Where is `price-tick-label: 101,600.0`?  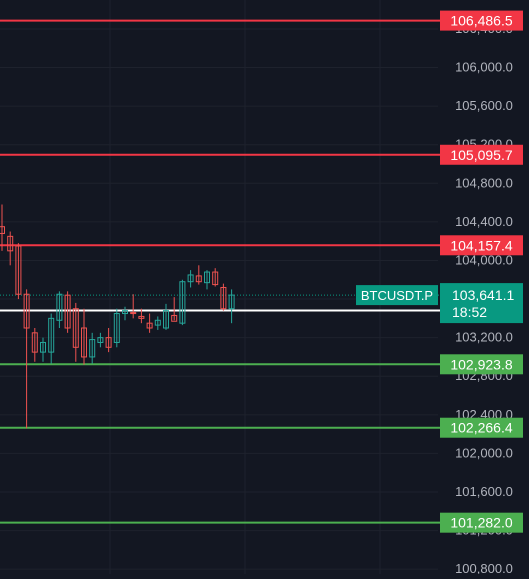
price-tick-label: 101,600.0 is located at coordinates (484, 491).